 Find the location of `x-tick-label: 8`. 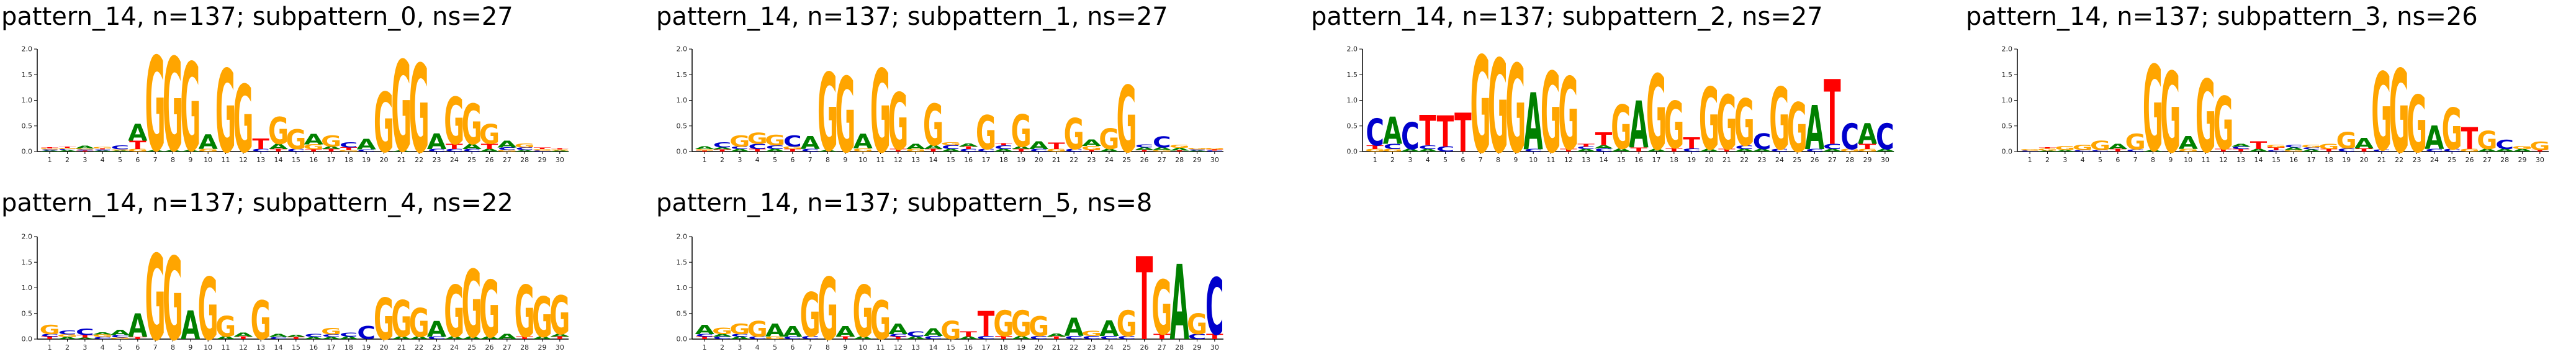

x-tick-label: 8 is located at coordinates (828, 160).